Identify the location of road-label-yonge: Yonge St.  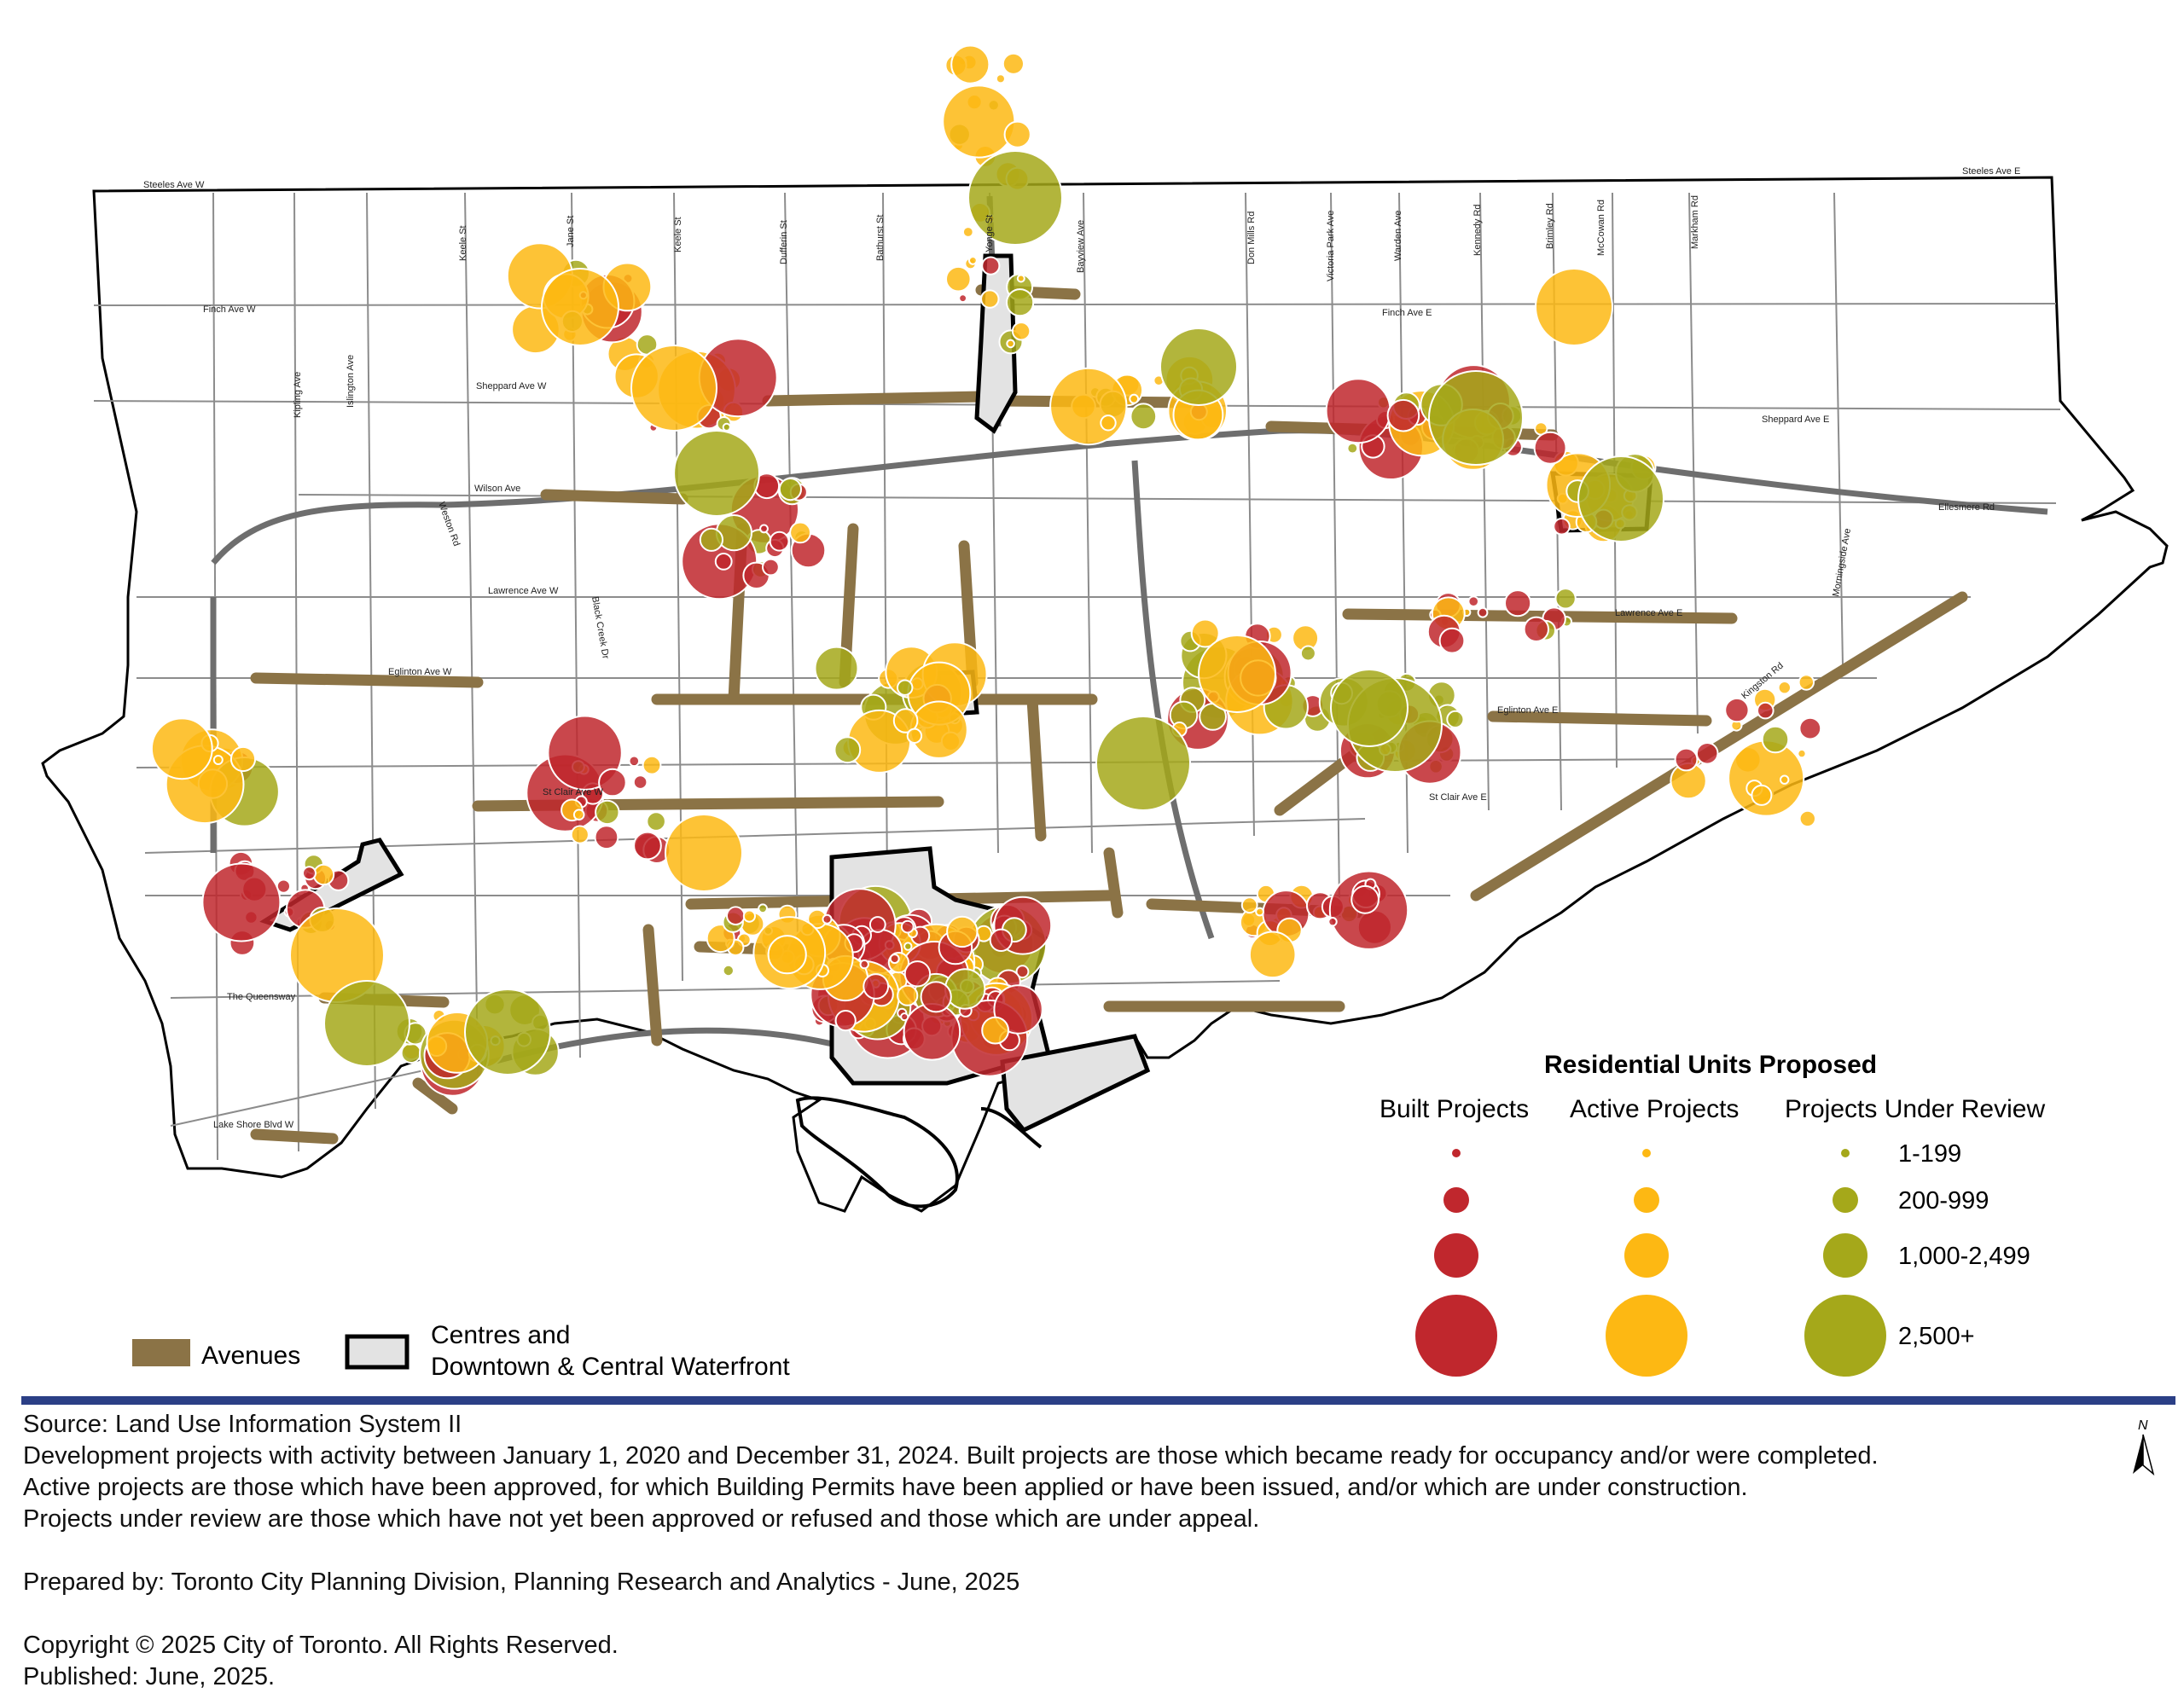
(990, 234).